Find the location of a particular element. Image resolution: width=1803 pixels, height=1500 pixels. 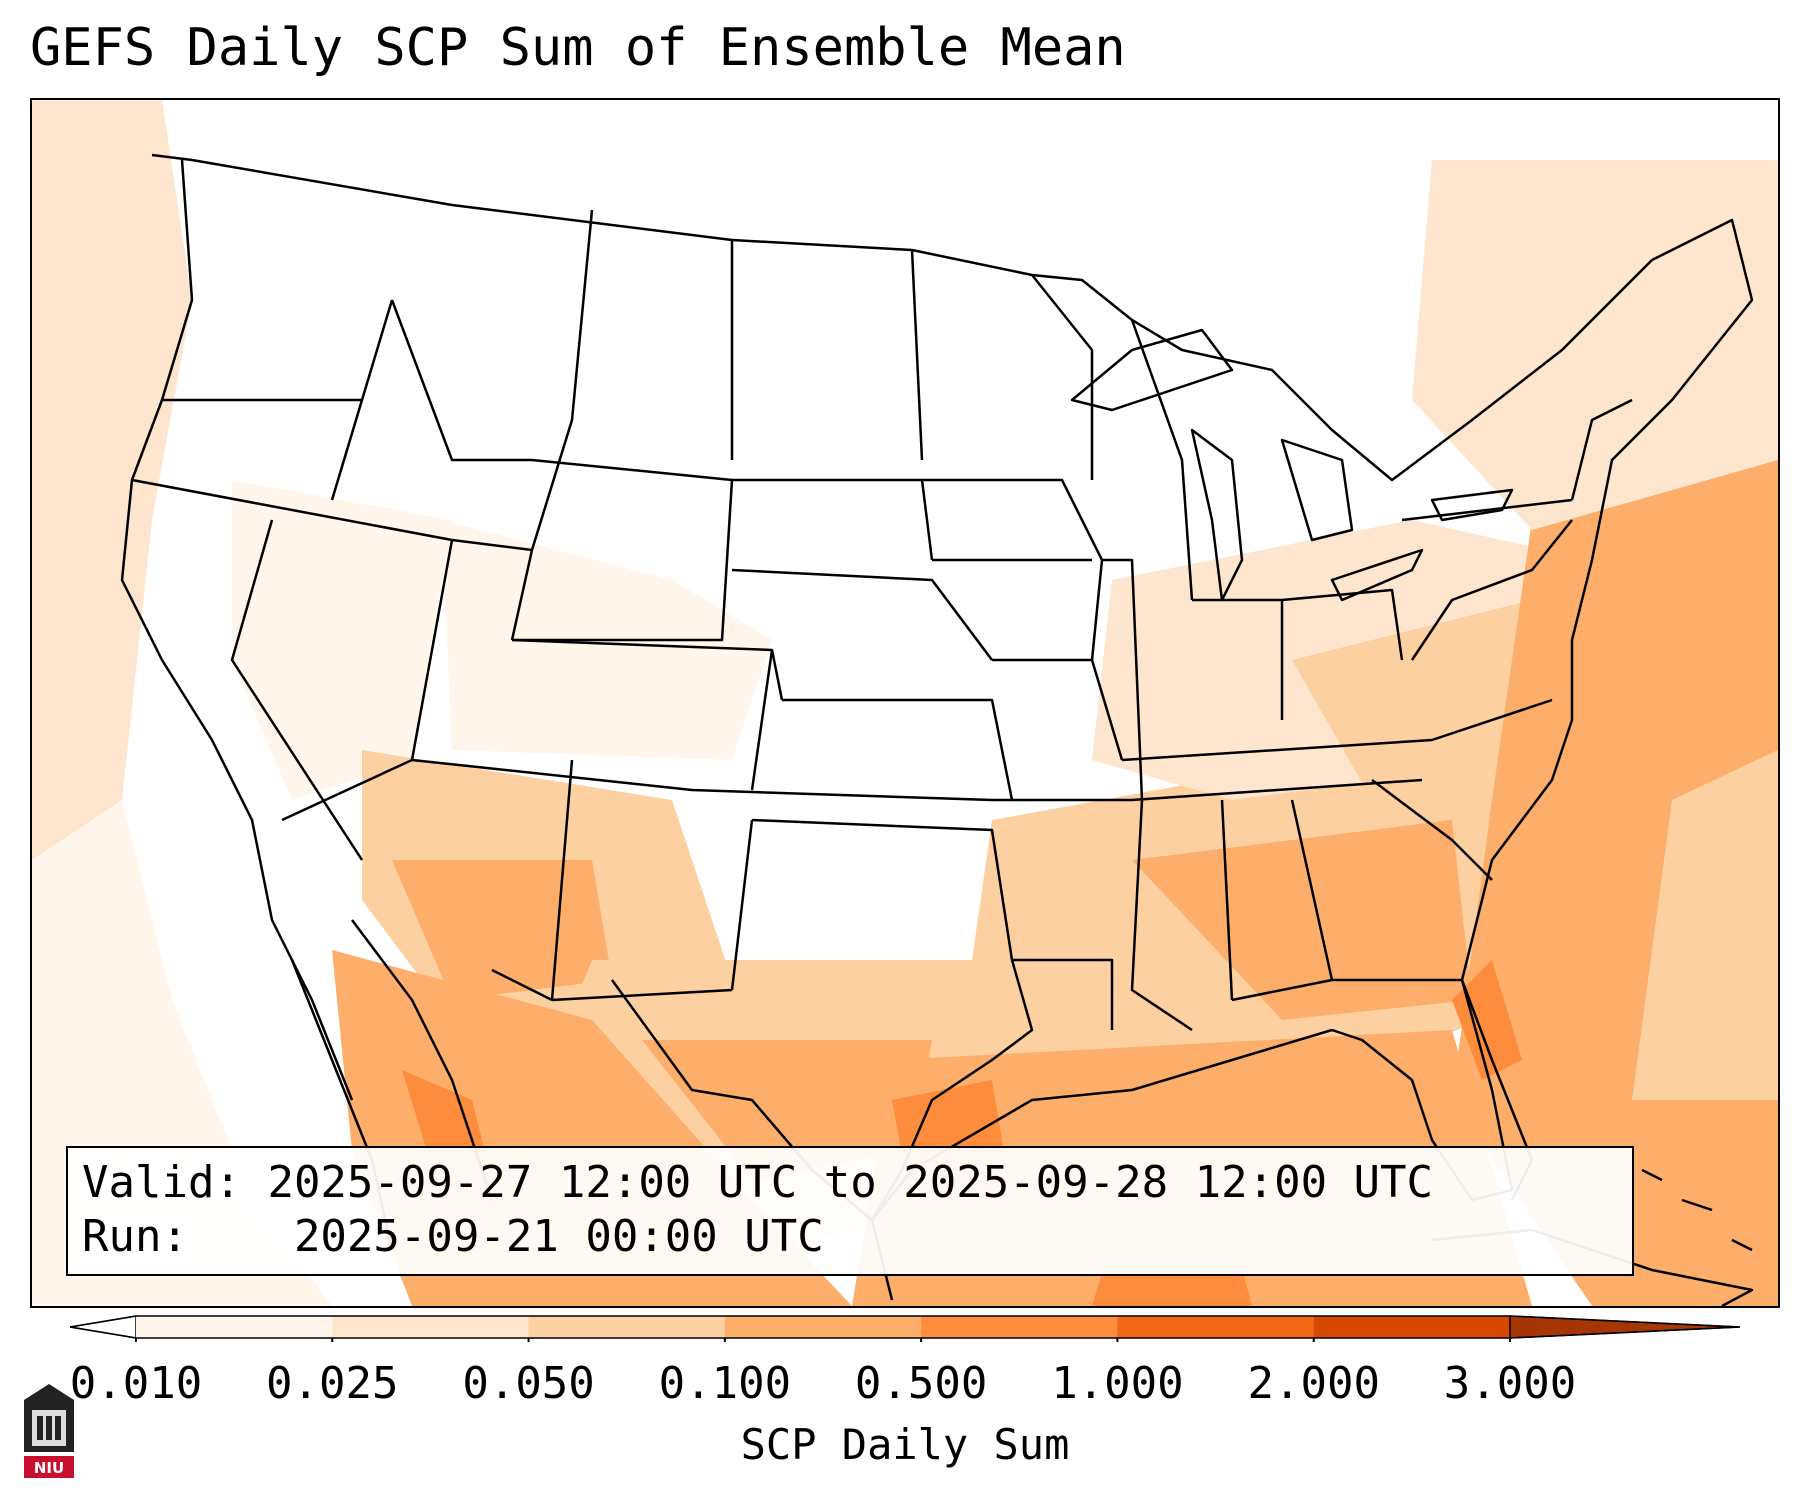

colorbar-tick-label: 3.000 is located at coordinates (1510, 1383).